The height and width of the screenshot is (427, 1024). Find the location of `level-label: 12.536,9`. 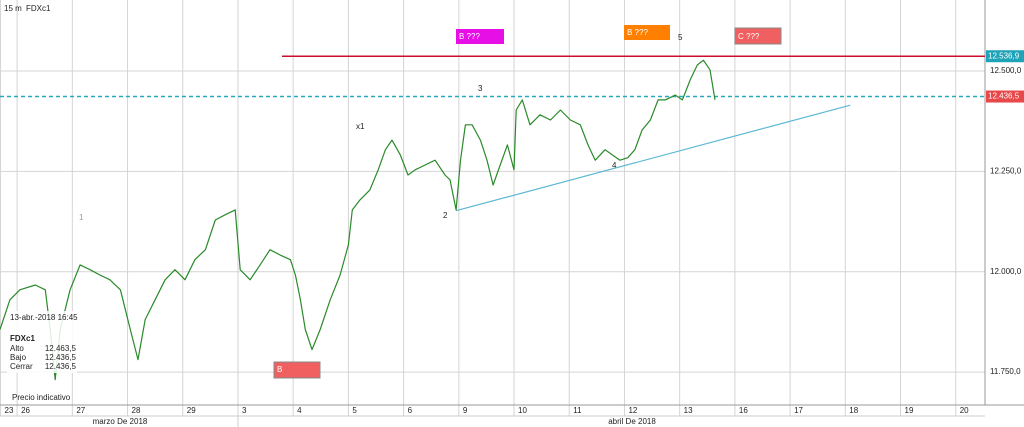

level-label: 12.536,9 is located at coordinates (1004, 55).